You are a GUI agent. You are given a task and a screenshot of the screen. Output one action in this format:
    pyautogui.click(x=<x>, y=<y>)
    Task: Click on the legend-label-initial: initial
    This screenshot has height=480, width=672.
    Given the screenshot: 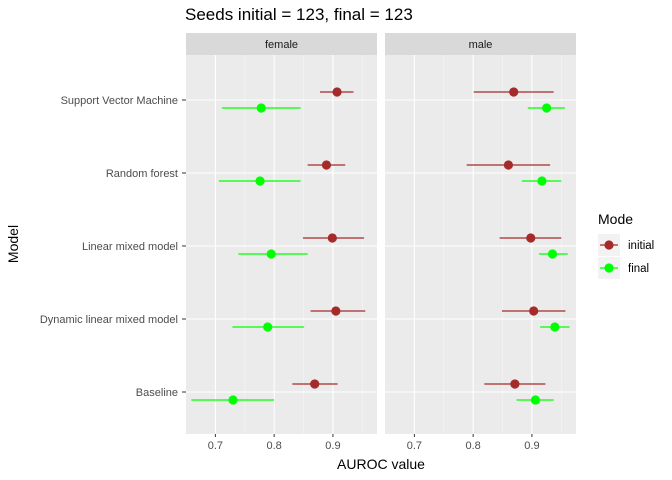 What is the action you would take?
    pyautogui.click(x=641, y=246)
    